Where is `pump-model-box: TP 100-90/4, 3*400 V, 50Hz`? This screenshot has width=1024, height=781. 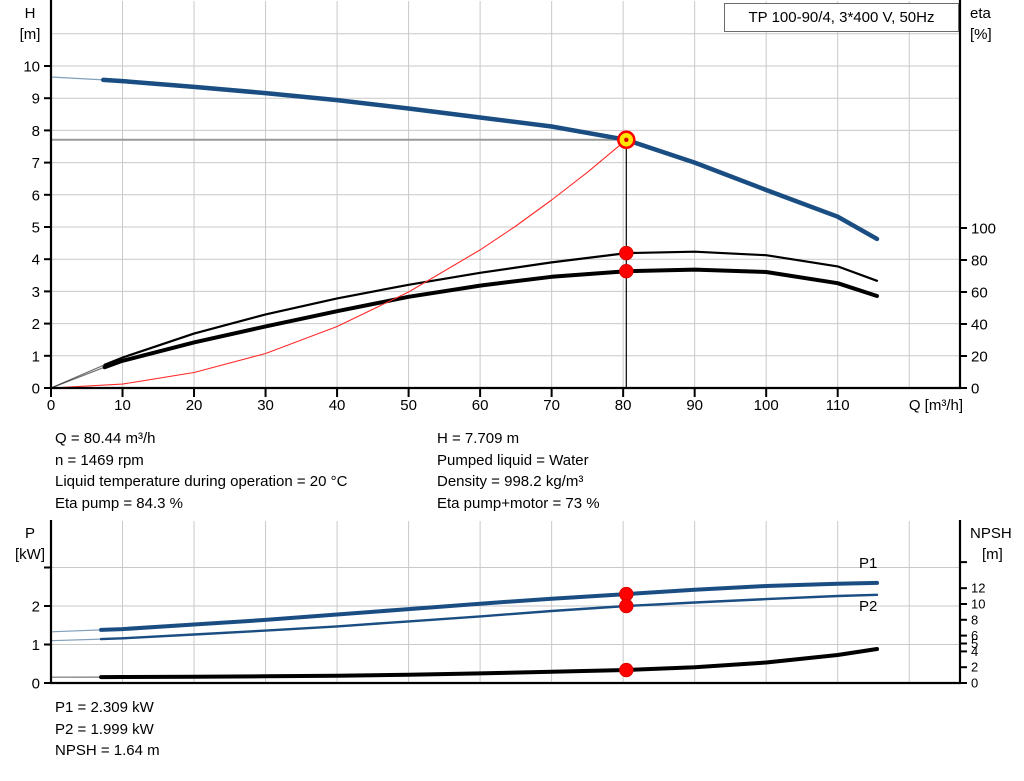
pump-model-box: TP 100-90/4, 3*400 V, 50Hz is located at coordinates (841, 17).